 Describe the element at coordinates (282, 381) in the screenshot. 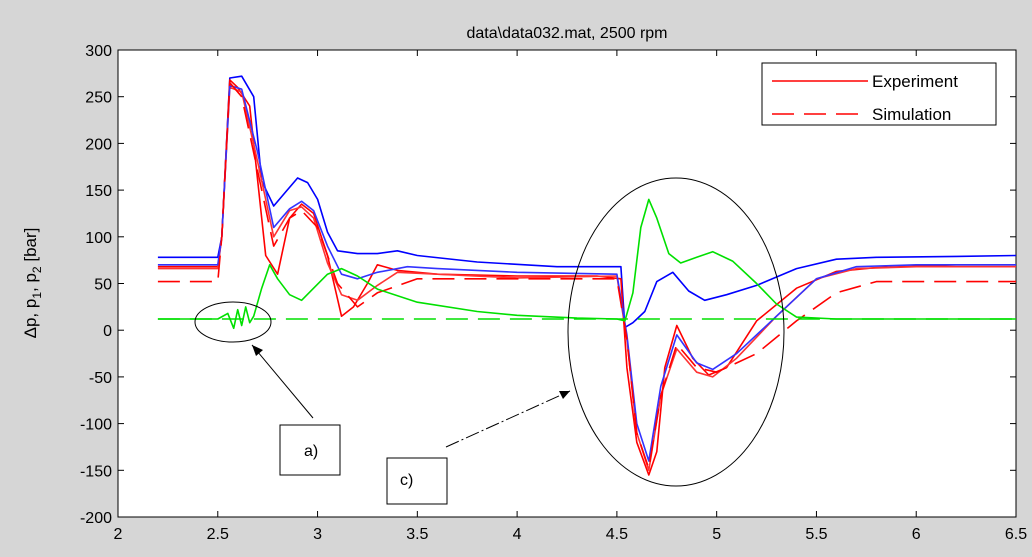

I see `annotation-a-arrow` at that location.